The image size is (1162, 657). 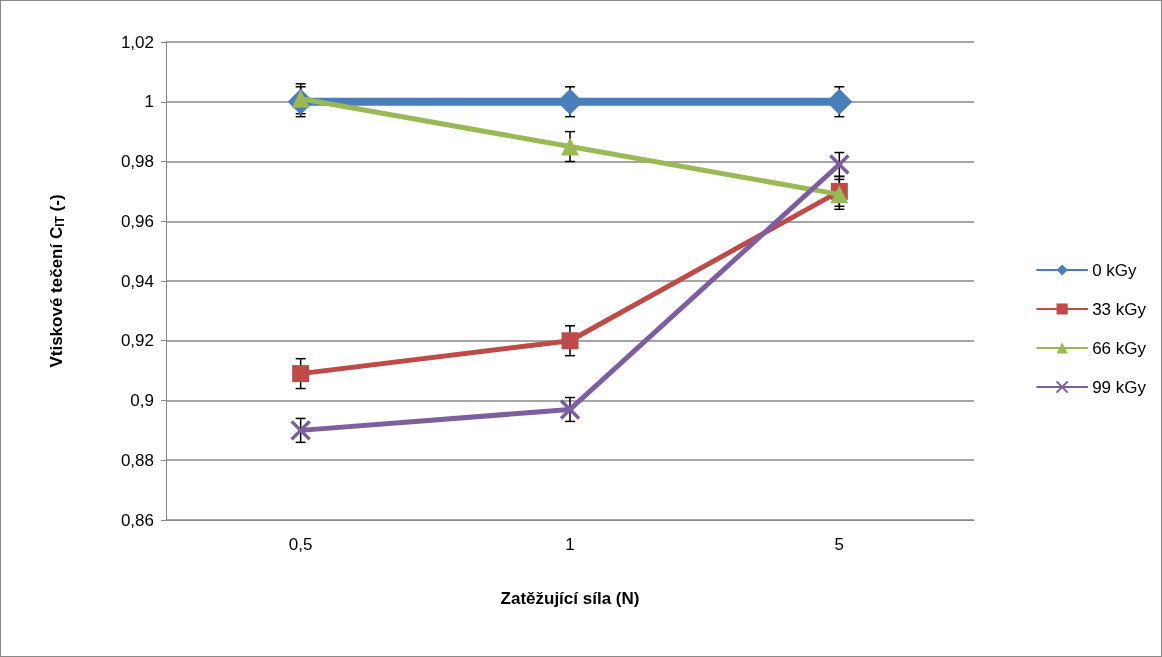 I want to click on x-axis-title: Zatěžující síla (N), so click(x=570, y=598).